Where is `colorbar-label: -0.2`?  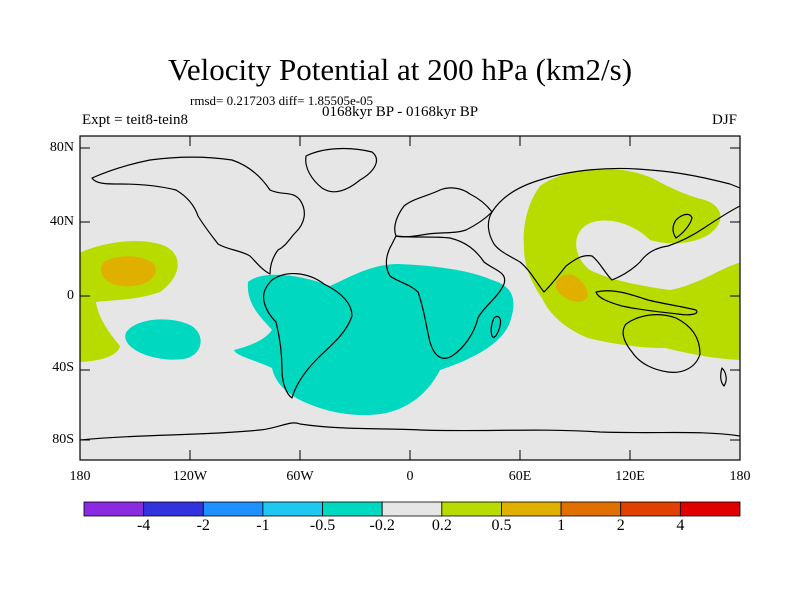
colorbar-label: -0.2 is located at coordinates (382, 525).